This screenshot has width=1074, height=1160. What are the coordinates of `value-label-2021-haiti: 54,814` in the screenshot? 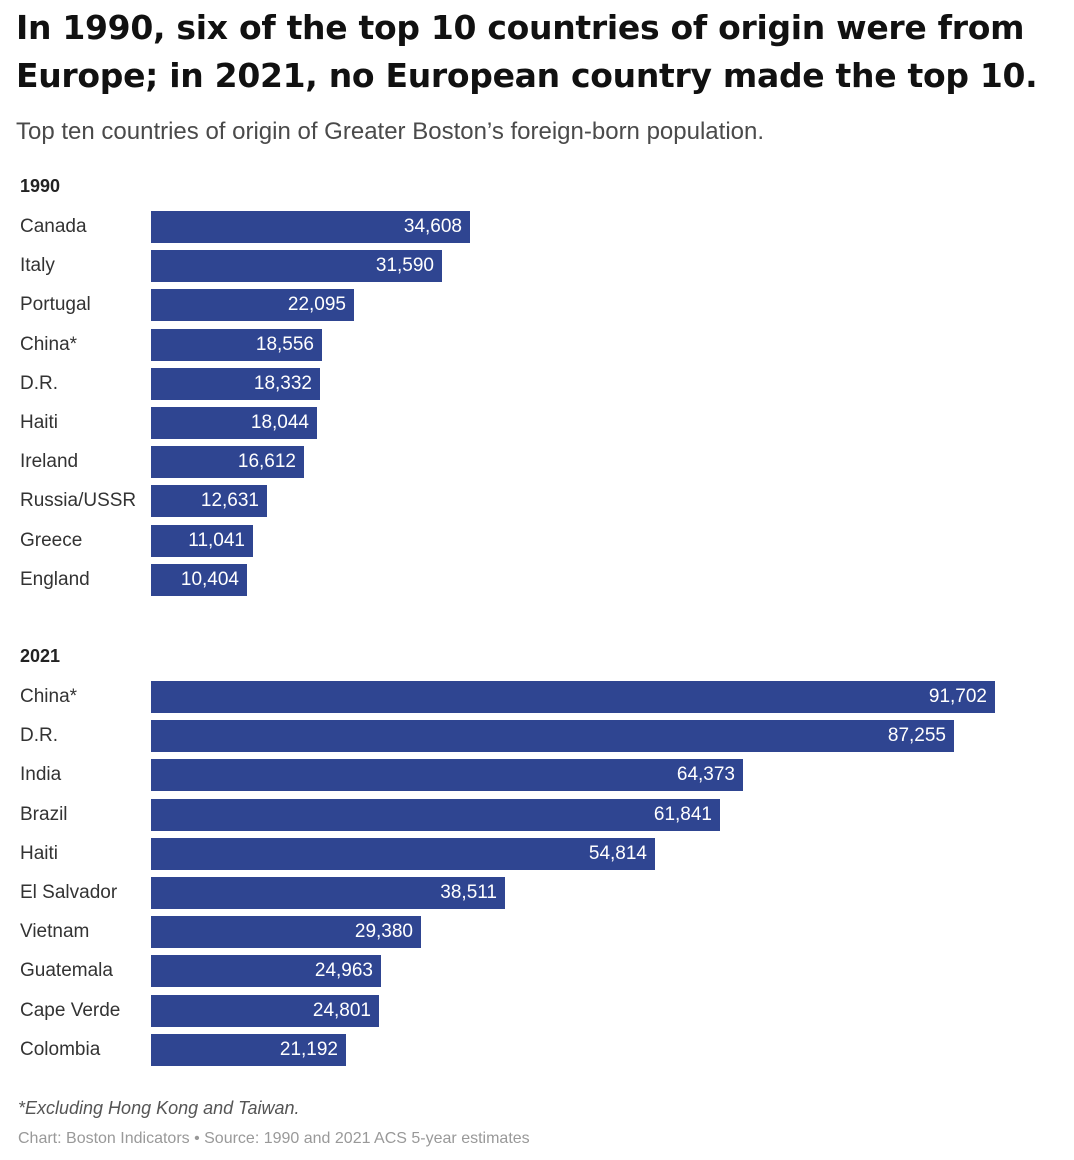 It's located at (617, 853).